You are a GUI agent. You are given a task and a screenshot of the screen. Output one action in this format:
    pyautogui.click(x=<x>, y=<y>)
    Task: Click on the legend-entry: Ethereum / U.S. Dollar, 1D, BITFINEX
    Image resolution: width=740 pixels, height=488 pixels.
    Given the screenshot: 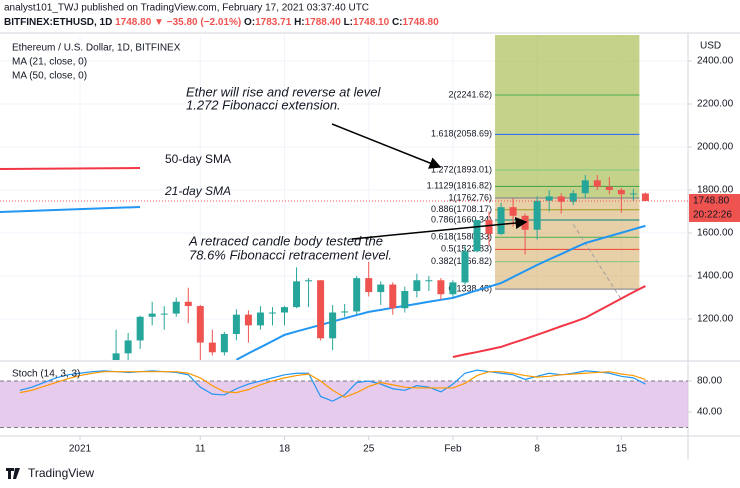 What is the action you would take?
    pyautogui.click(x=96, y=48)
    